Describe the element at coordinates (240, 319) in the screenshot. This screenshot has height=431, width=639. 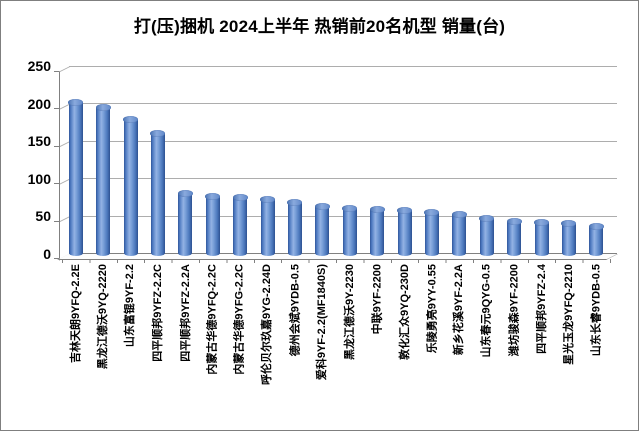
I see `x-axis-category-label: 内蒙古华德9YFG-2.2C` at that location.